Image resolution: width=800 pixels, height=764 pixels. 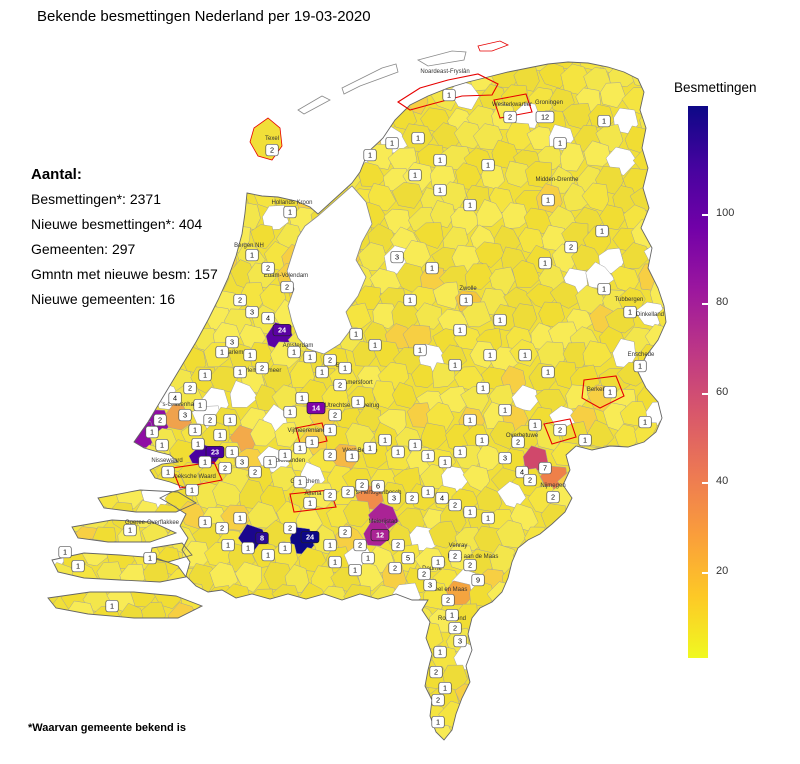 I want to click on ijsselmeer-water, so click(x=329, y=270).